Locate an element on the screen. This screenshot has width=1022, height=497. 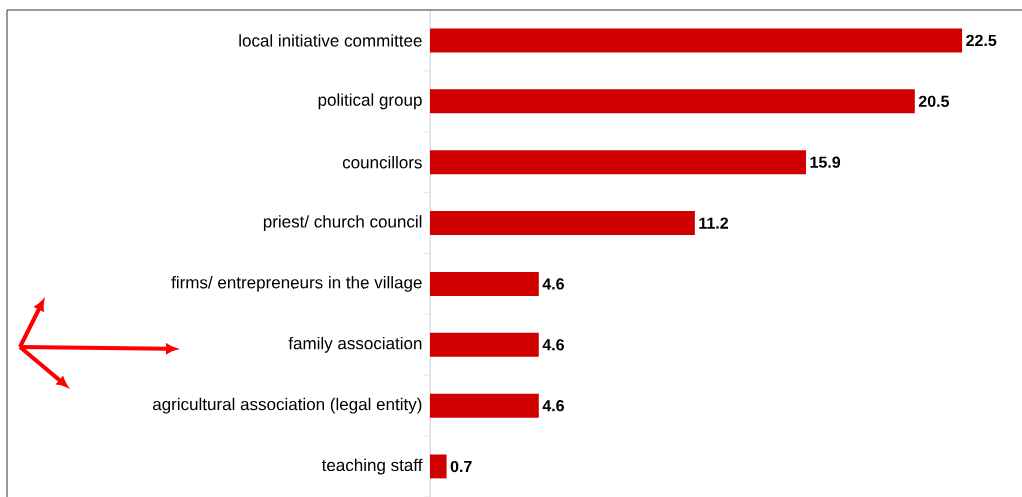
y-tick-label: family association is located at coordinates (355, 344).